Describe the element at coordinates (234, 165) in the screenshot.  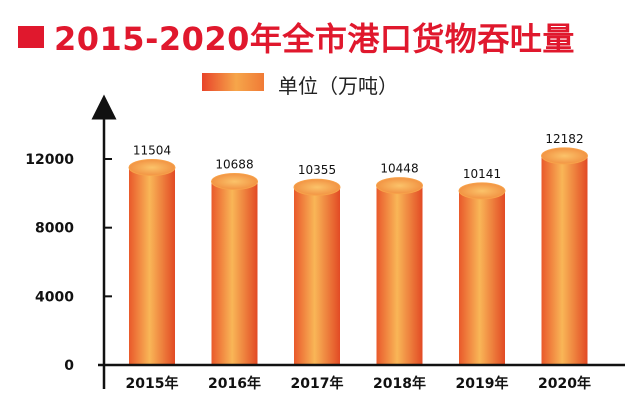
I see `data-label: 10688` at that location.